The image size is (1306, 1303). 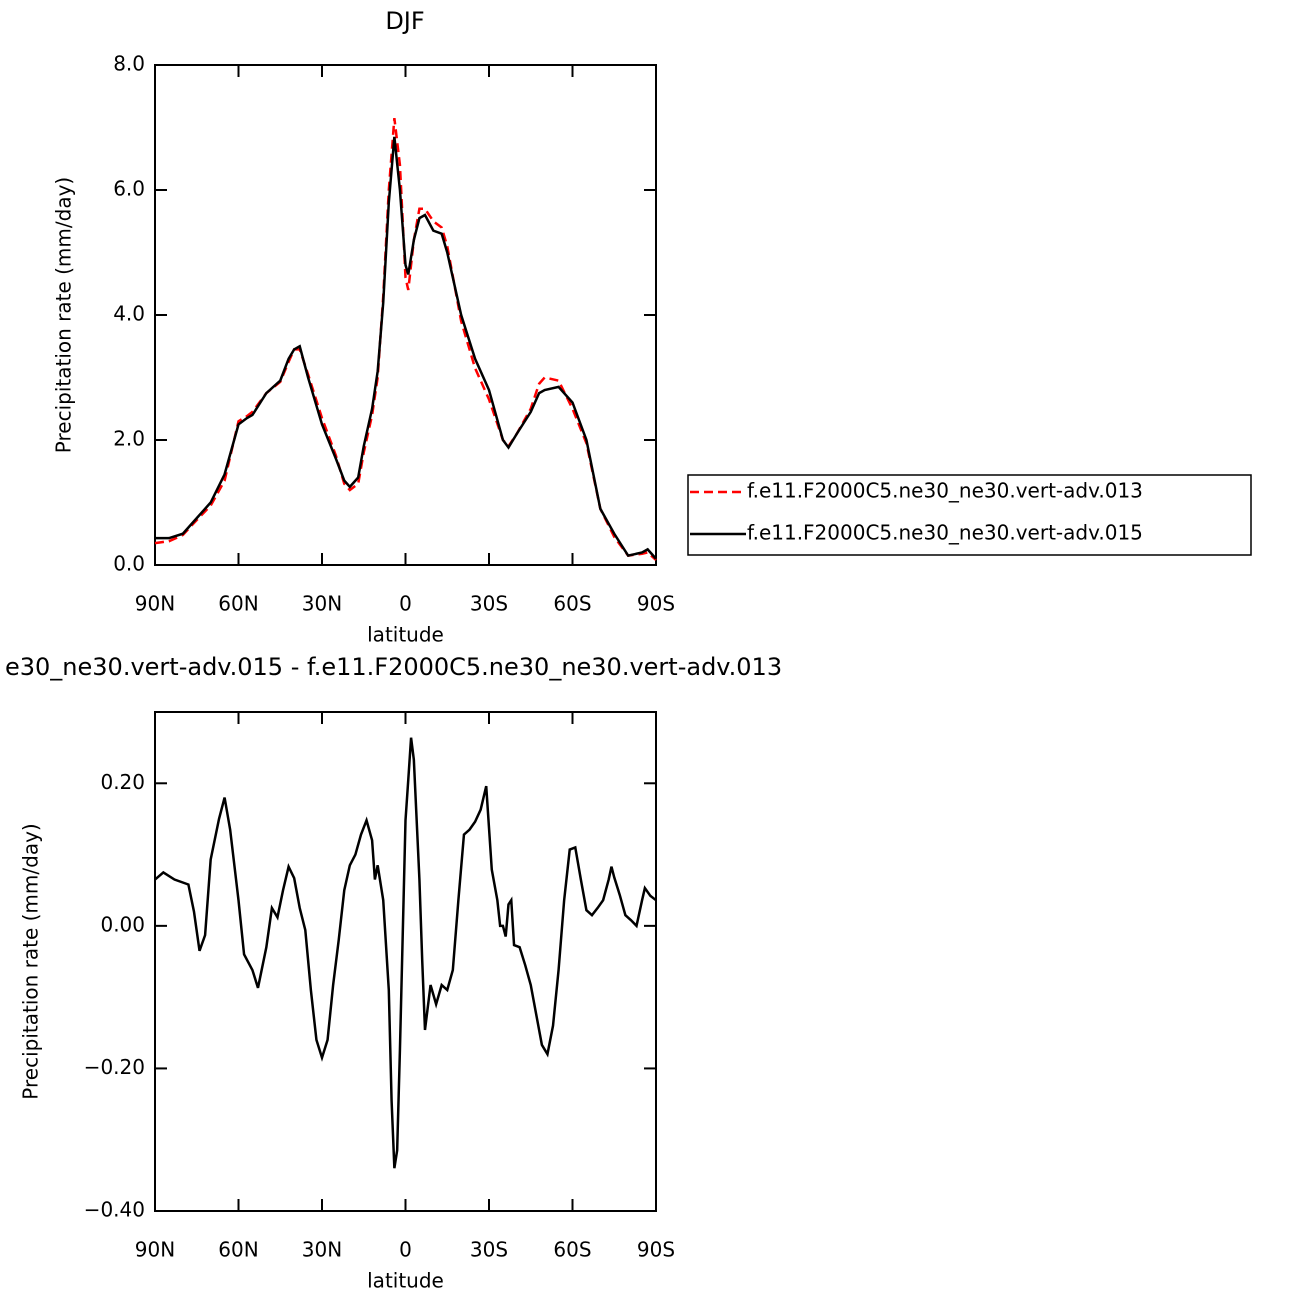 What do you see at coordinates (129, 439) in the screenshot?
I see `y-tick-label: 2.0` at bounding box center [129, 439].